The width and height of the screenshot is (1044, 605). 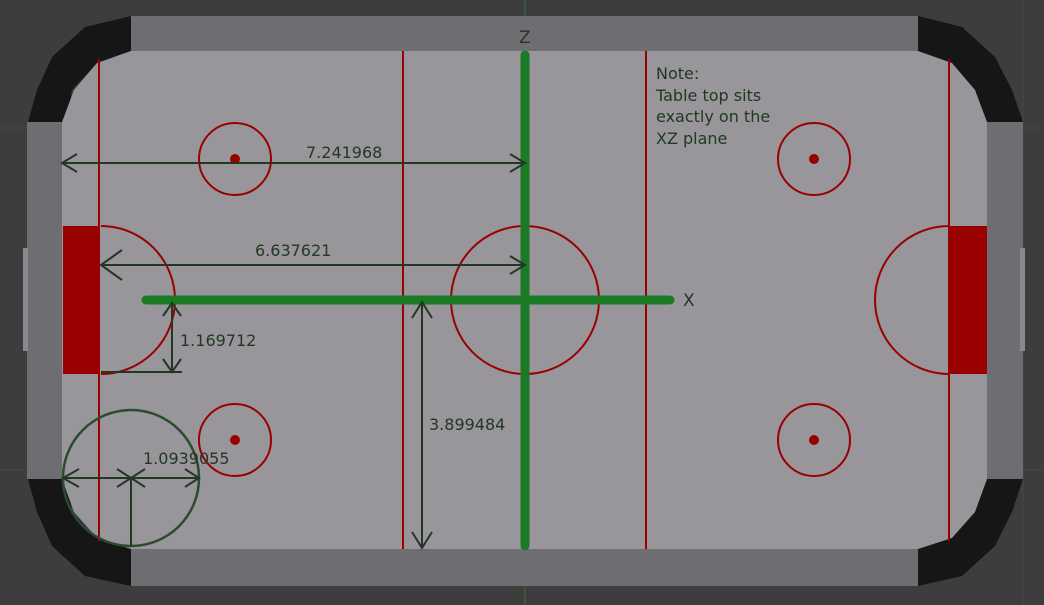 What do you see at coordinates (968, 300) in the screenshot?
I see `goal-right` at bounding box center [968, 300].